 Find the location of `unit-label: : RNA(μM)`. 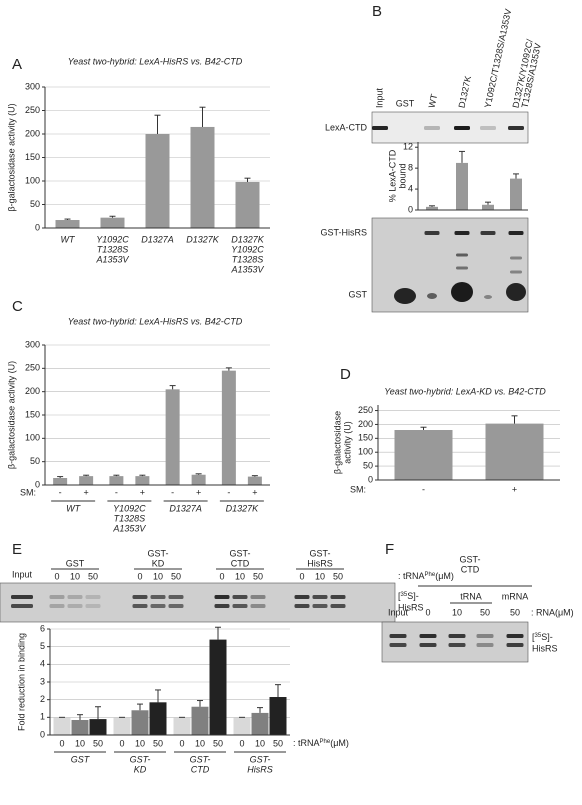

unit-label: : RNA(μM) is located at coordinates (552, 612).